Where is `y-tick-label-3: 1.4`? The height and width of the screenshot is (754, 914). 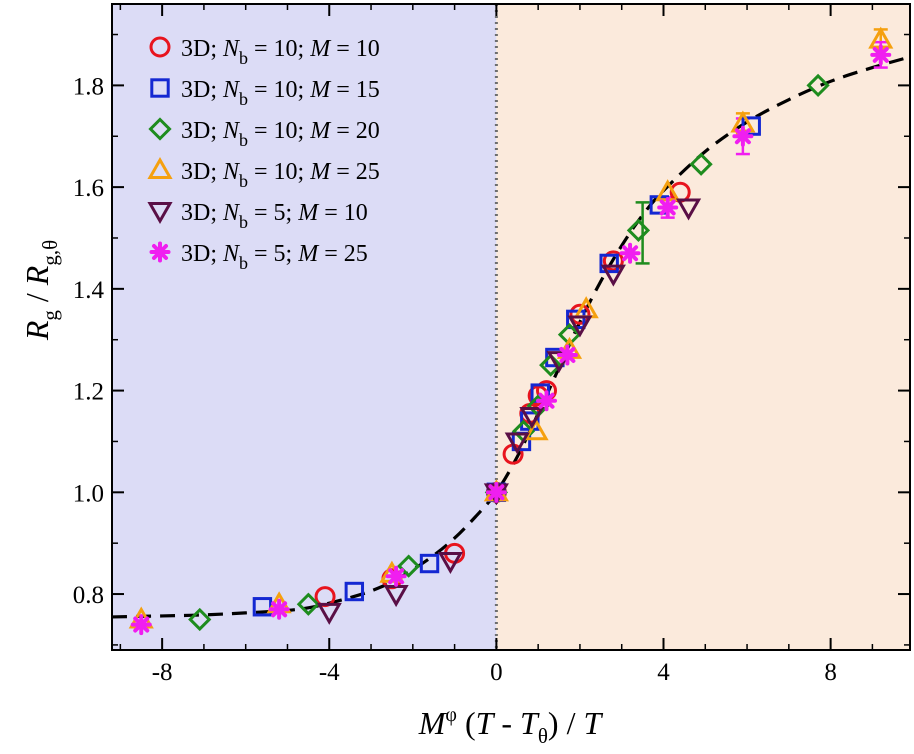
y-tick-label-3: 1.4 is located at coordinates (89, 290).